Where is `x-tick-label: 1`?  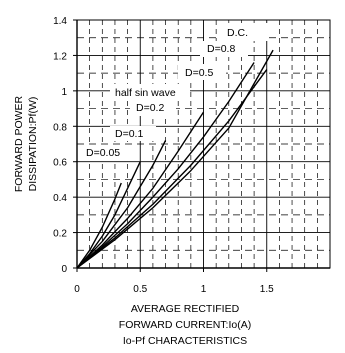
x-tick-label: 1 is located at coordinates (204, 289).